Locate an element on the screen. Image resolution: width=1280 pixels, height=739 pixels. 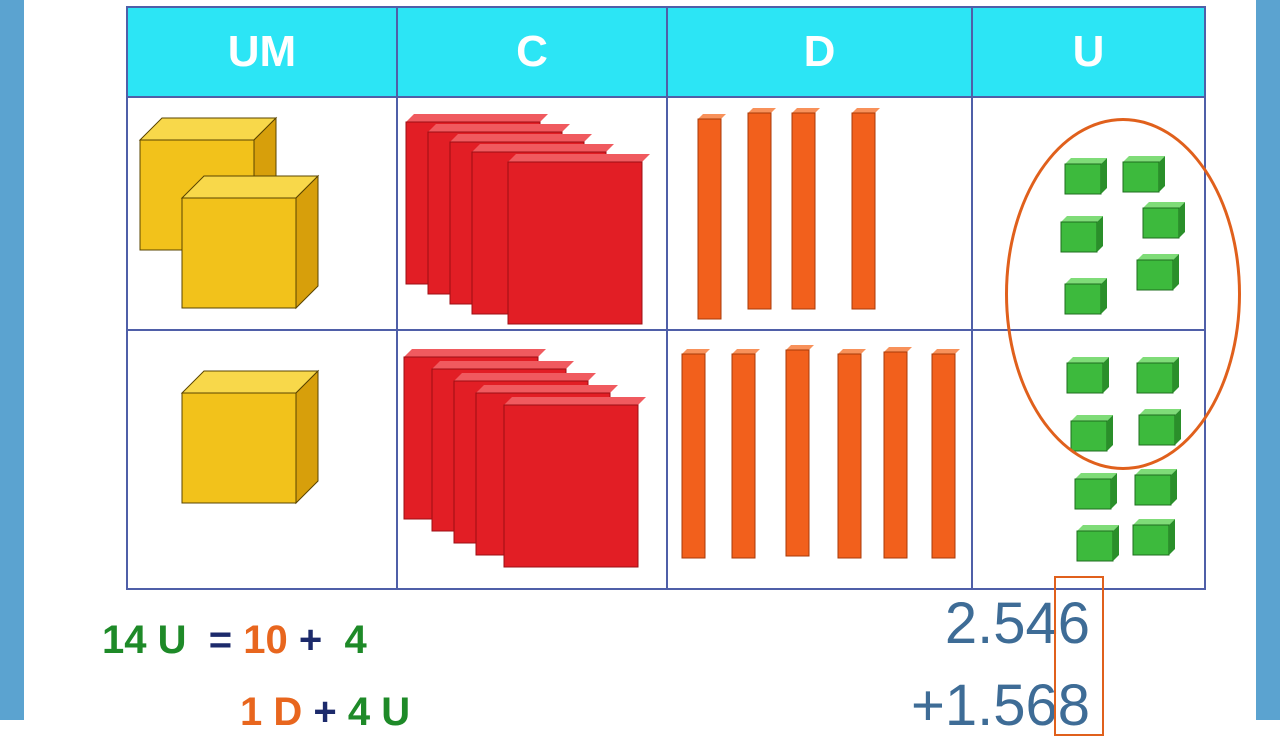
right-side-bar is located at coordinates (1268, 360).